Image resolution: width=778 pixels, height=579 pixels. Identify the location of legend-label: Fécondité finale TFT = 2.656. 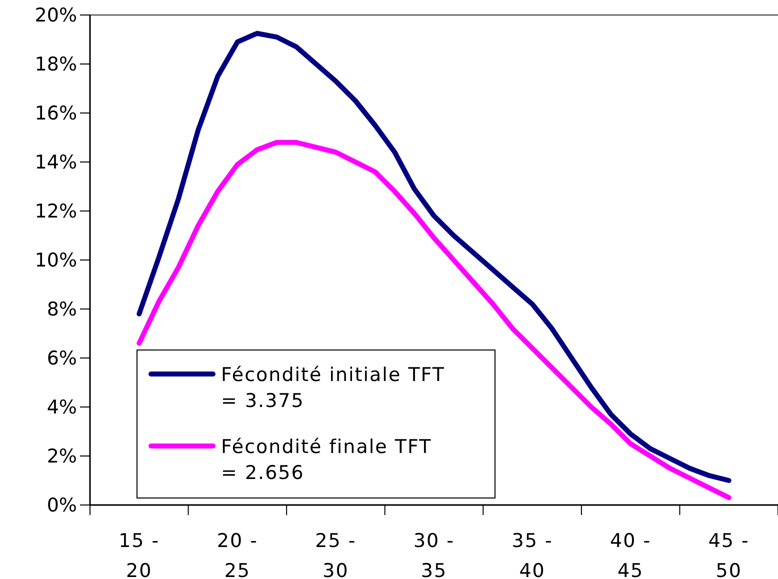
(326, 460).